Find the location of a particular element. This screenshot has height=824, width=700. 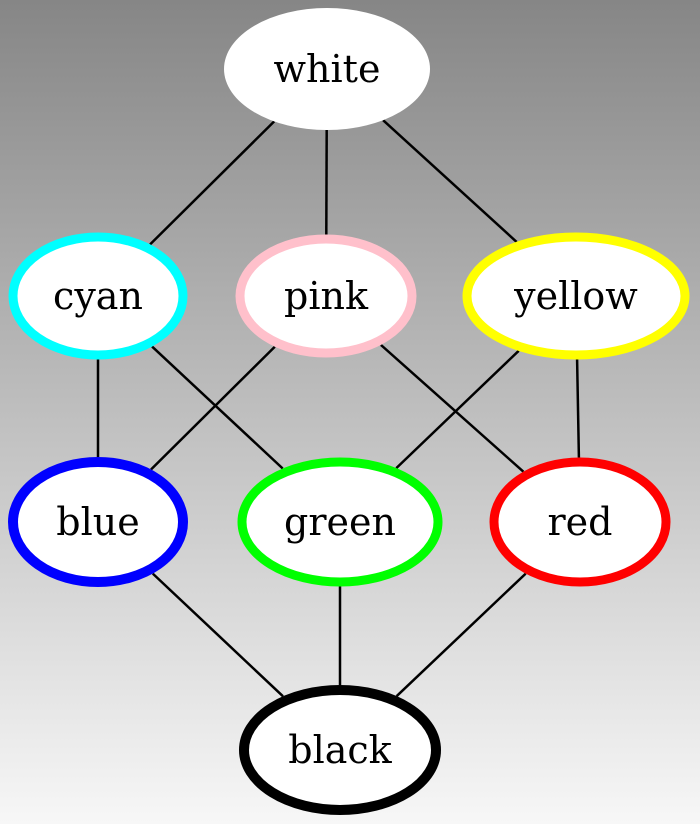

node-blue: blue is located at coordinates (98, 522).